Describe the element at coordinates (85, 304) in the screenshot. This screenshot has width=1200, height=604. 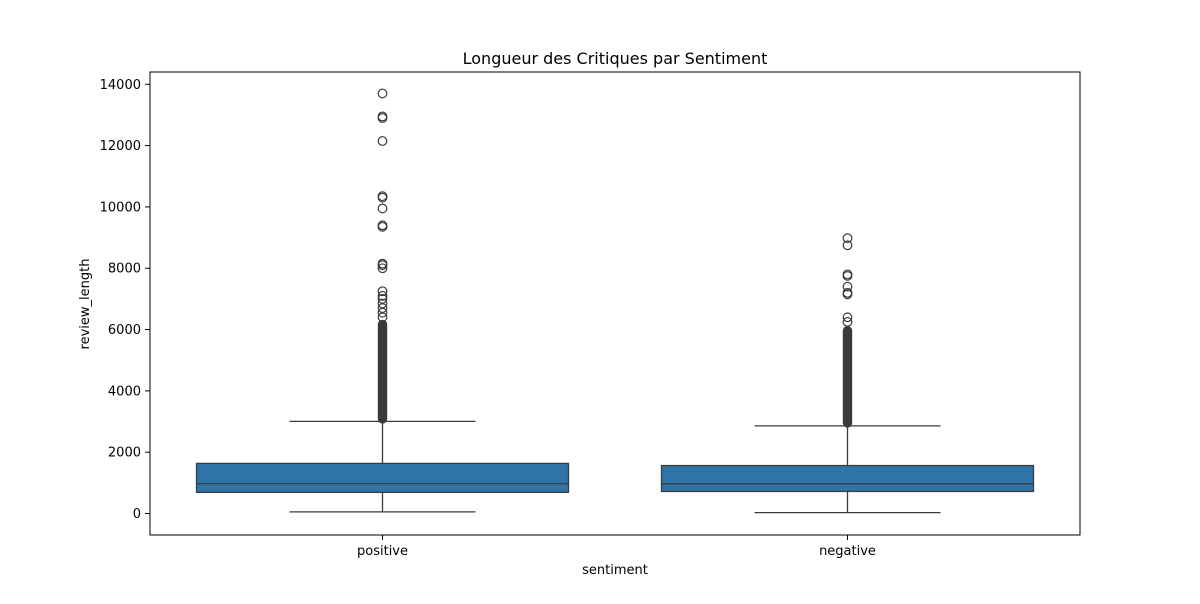
I see `y-axis-title: review_length` at that location.